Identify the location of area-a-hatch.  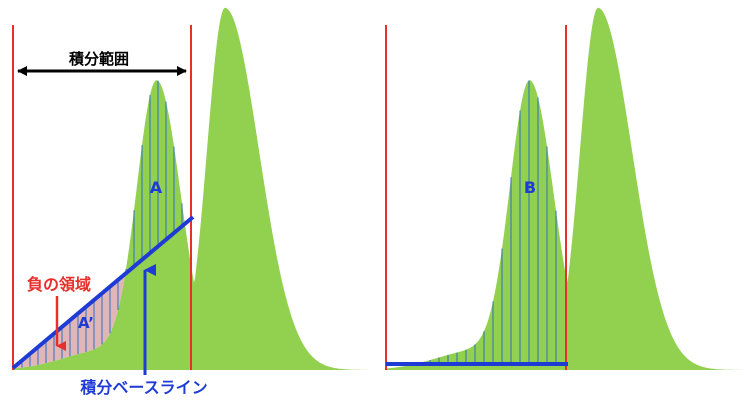
(154, 177).